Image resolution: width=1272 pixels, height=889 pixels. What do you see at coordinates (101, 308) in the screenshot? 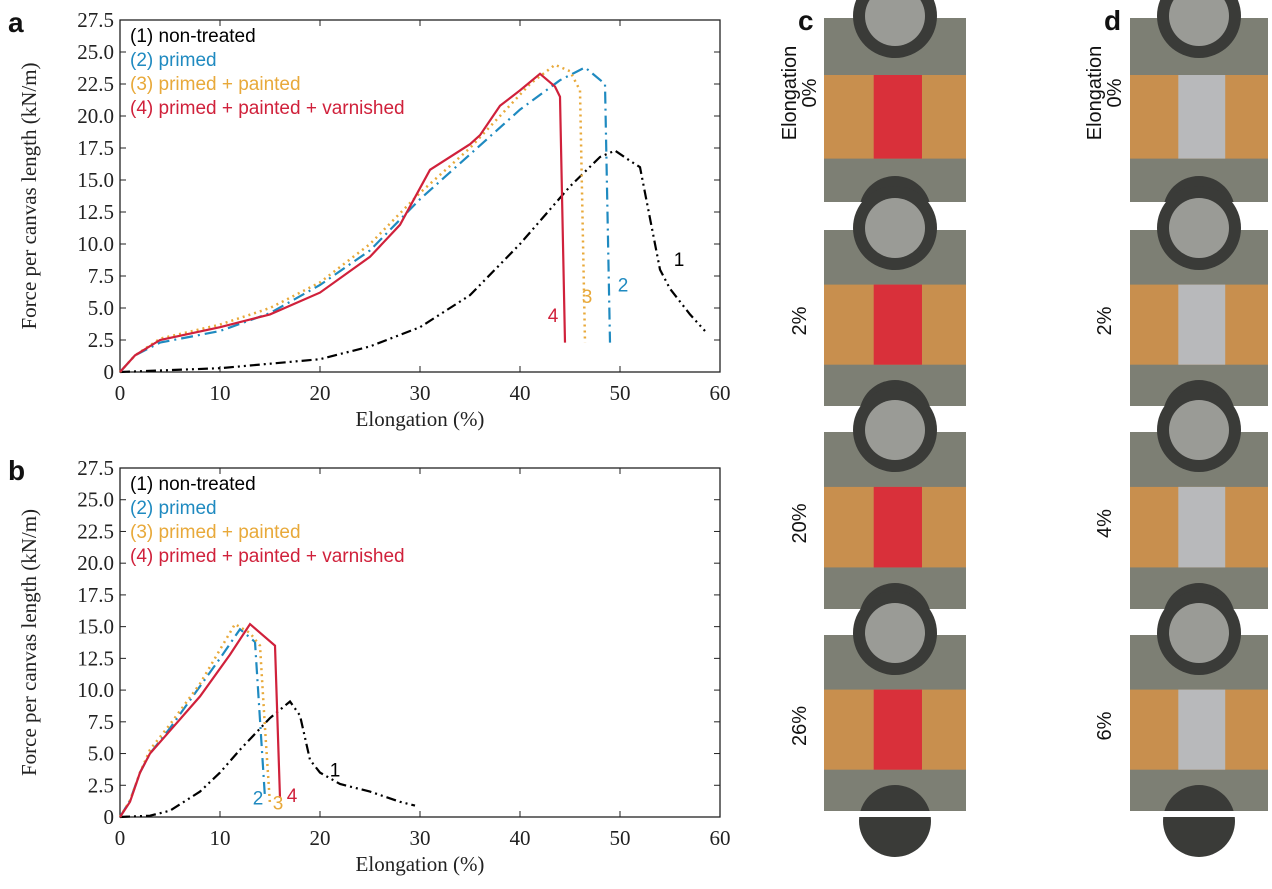
I see `y-tick-label: 5.0` at bounding box center [101, 308].